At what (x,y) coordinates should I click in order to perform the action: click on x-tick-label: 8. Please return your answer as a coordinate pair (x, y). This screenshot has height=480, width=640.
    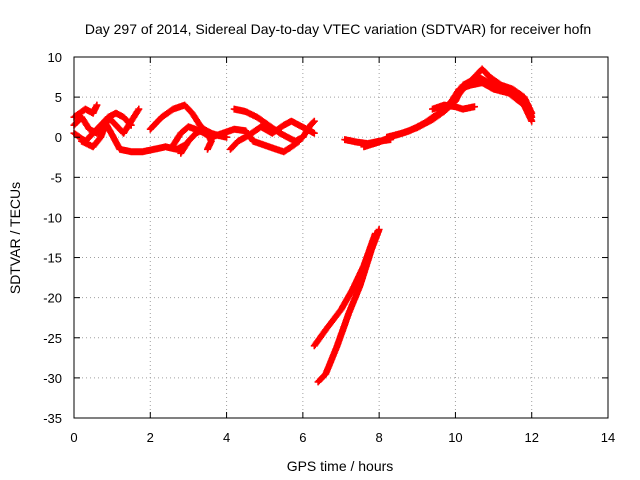
    Looking at the image, I should click on (379, 437).